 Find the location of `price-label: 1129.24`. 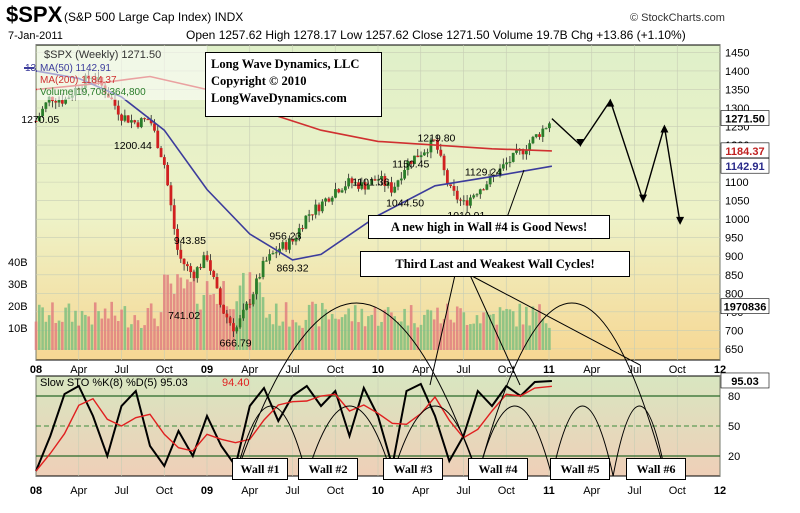

price-label: 1129.24 is located at coordinates (483, 172).